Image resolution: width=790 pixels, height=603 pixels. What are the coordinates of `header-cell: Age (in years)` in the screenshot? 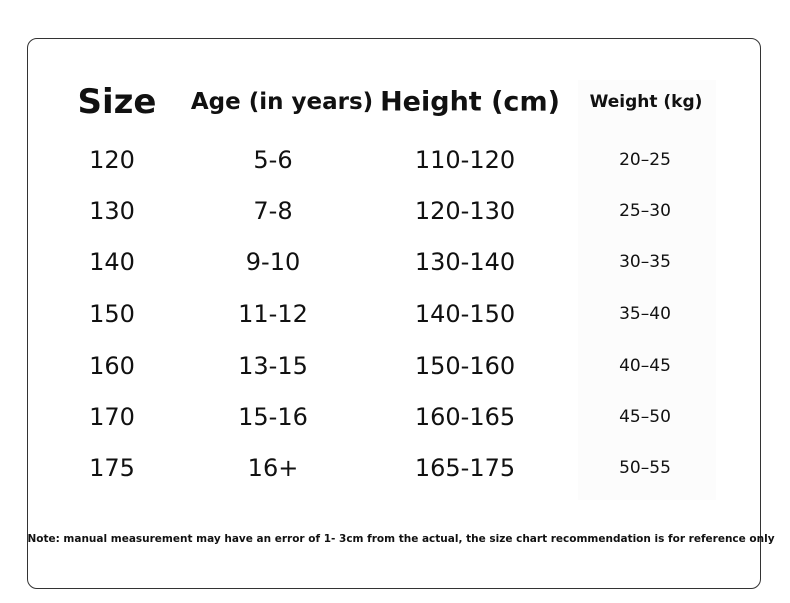 It's located at (282, 102).